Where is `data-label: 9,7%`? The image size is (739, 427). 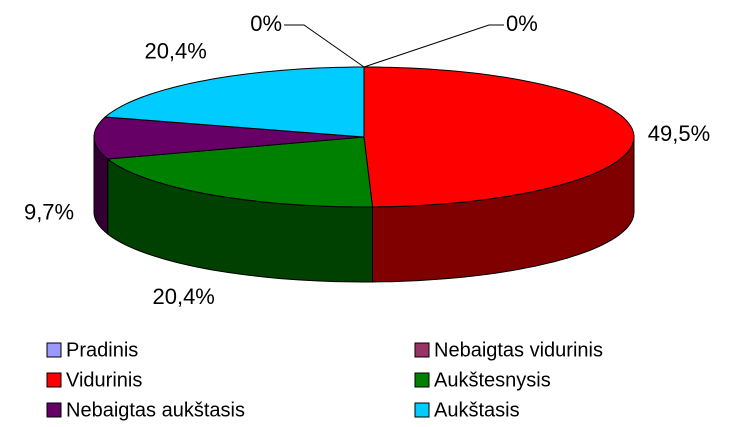
data-label: 9,7% is located at coordinates (49, 211).